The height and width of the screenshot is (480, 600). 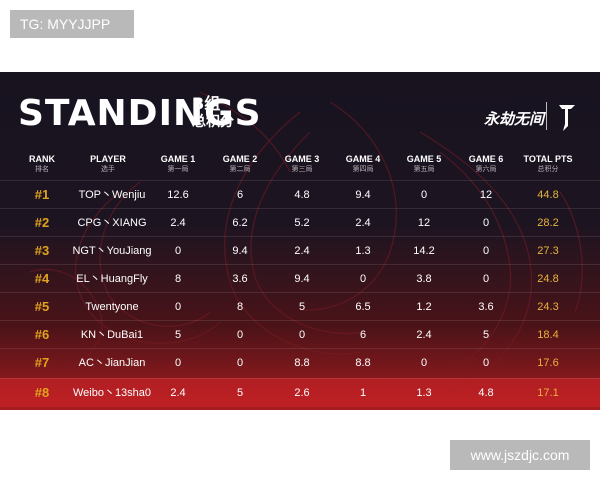 What do you see at coordinates (424, 335) in the screenshot?
I see `game-5-cell: 2.4` at bounding box center [424, 335].